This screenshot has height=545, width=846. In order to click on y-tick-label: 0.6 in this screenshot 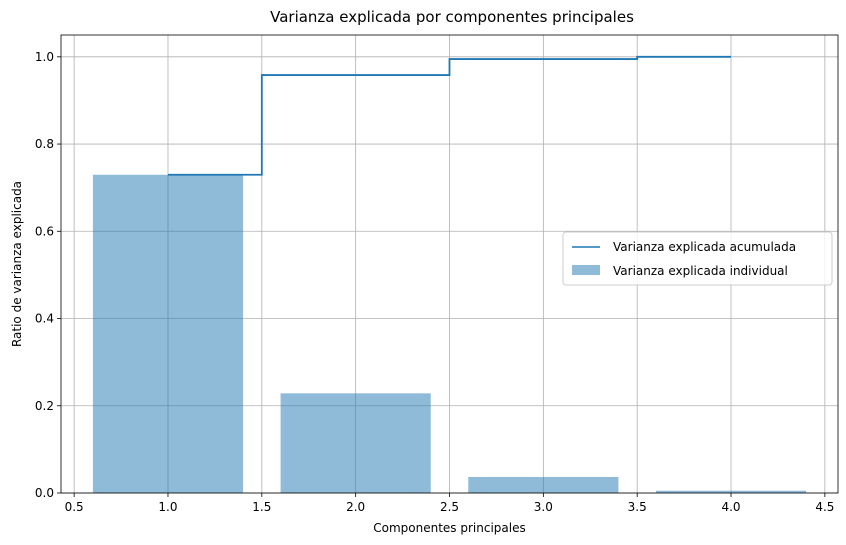, I will do `click(44, 231)`.